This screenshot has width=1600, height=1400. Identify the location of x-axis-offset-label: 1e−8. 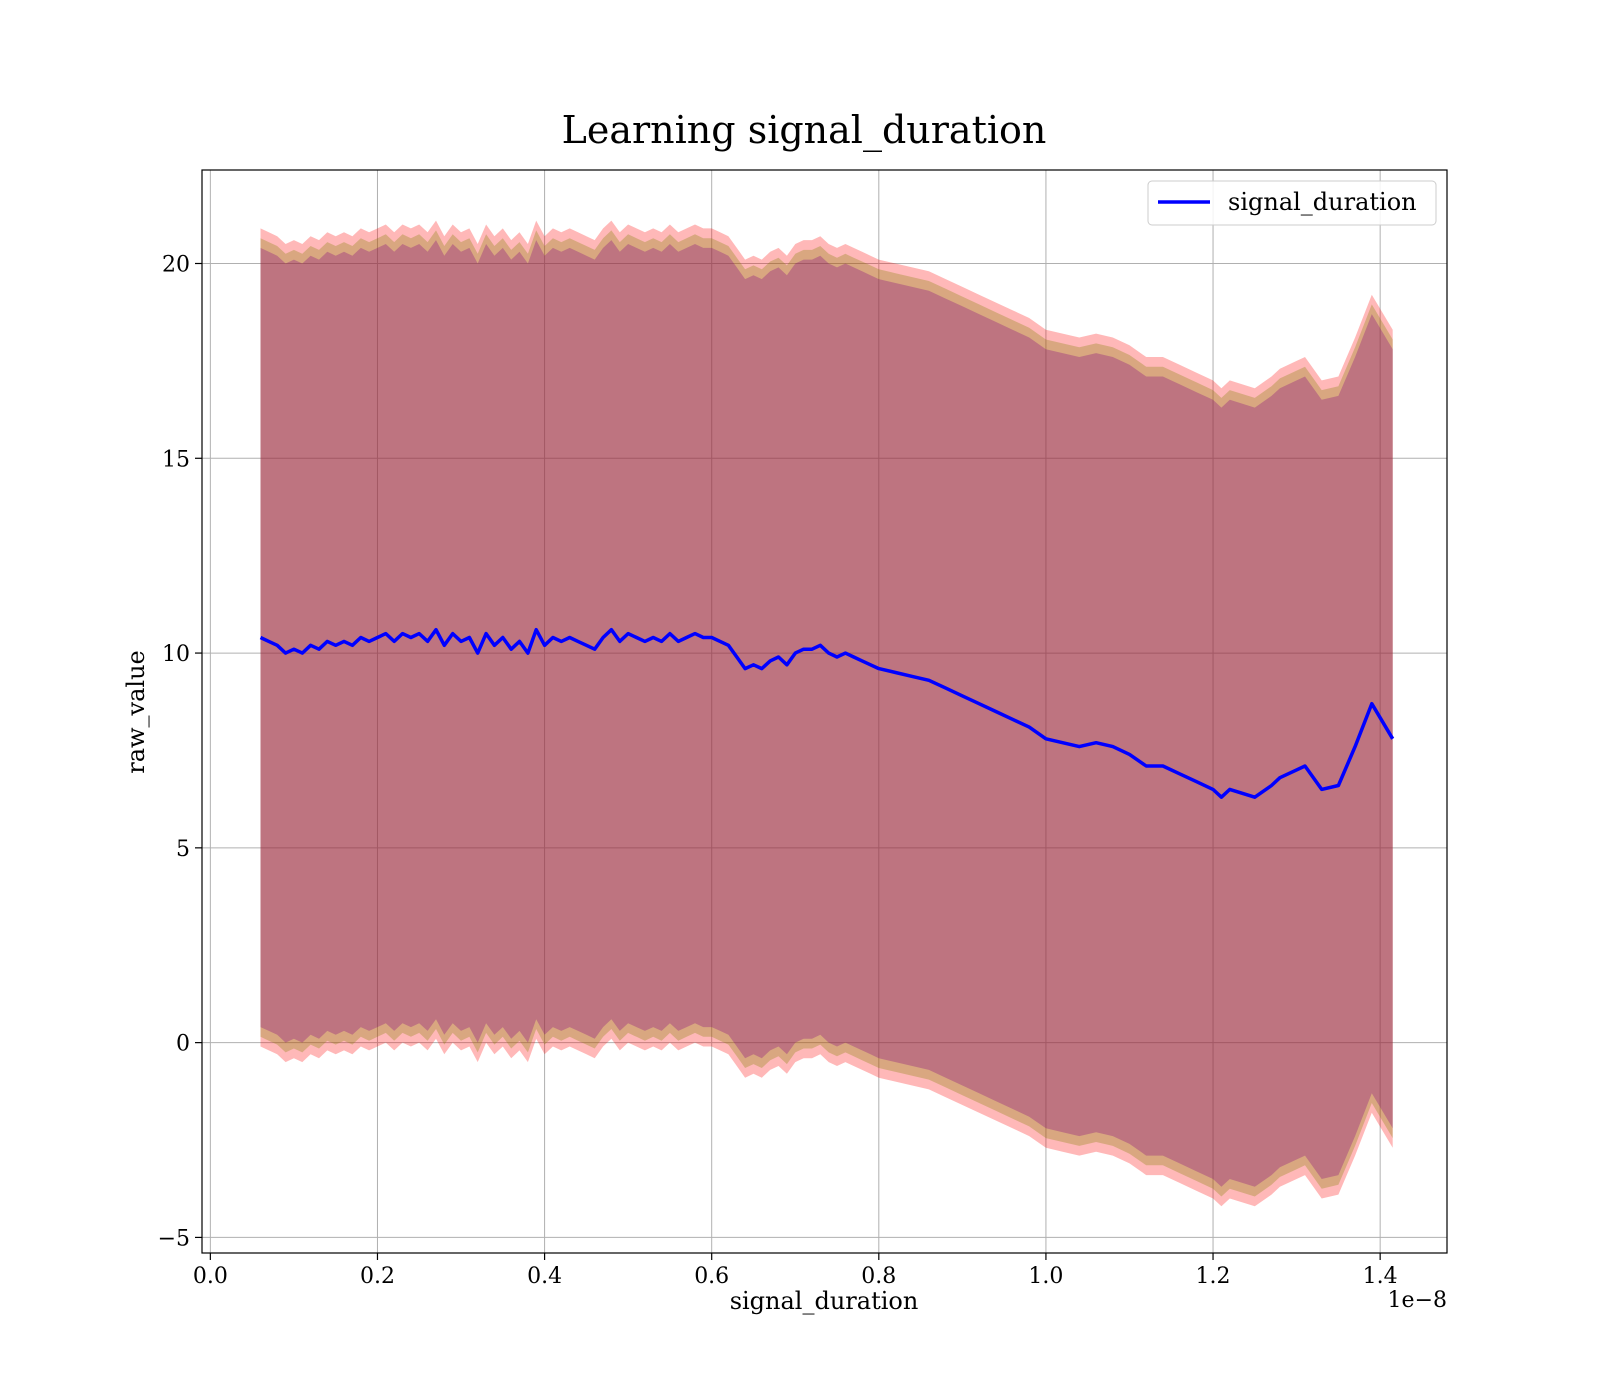
(1417, 1300).